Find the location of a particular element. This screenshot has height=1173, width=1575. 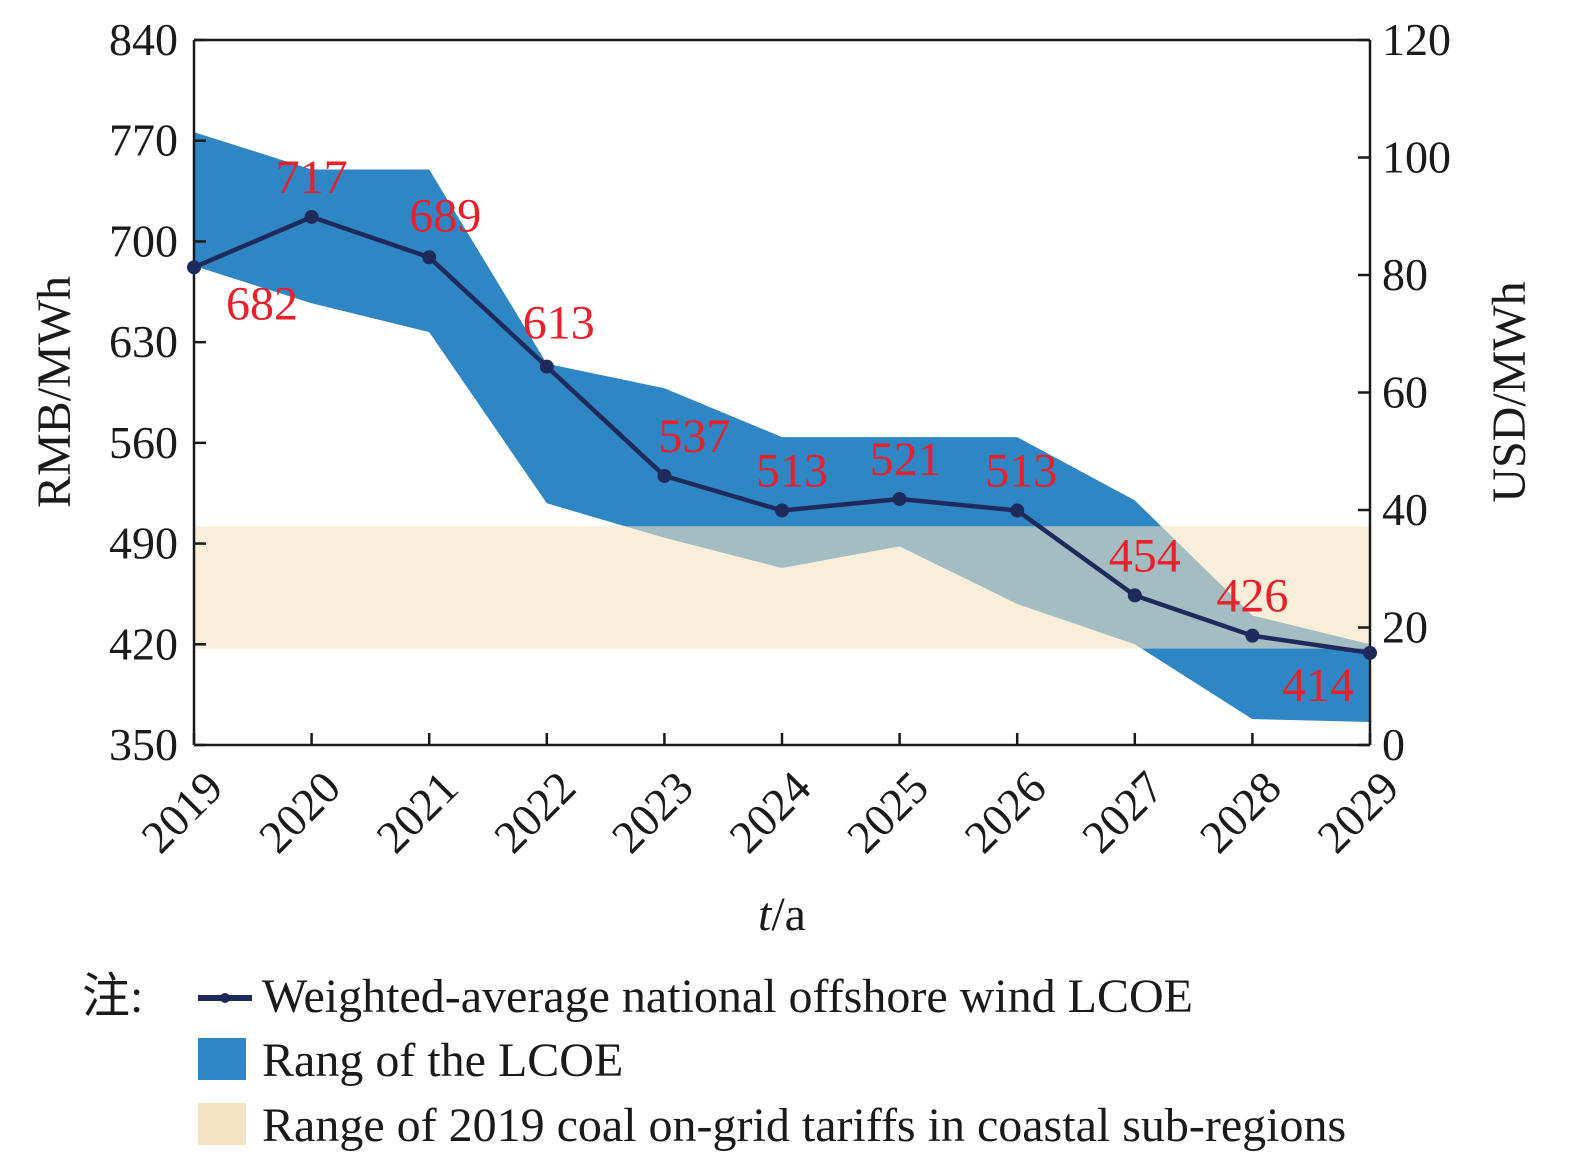

x-tick-label: 2026 is located at coordinates (1005, 811).